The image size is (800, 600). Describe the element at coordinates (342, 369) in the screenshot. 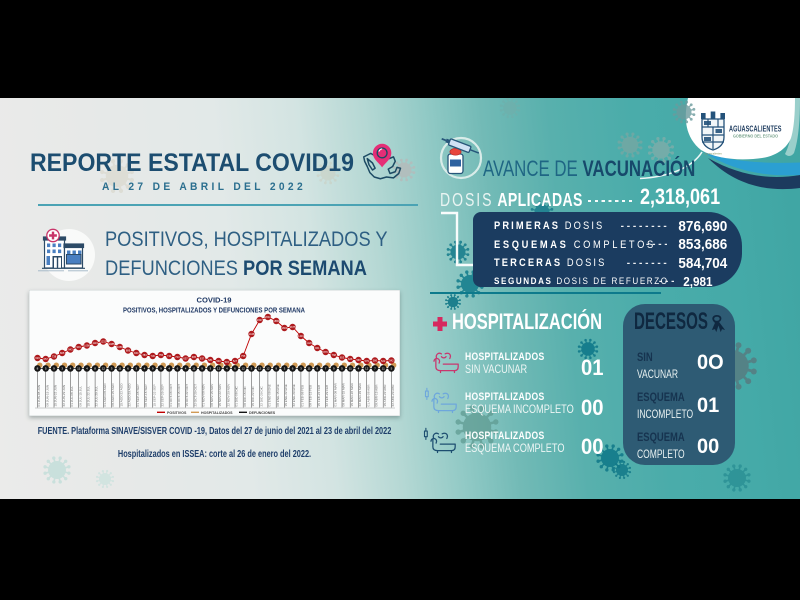

I see `svg-text: 5` at that location.